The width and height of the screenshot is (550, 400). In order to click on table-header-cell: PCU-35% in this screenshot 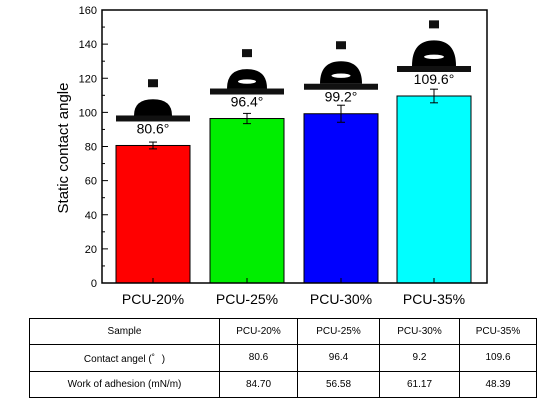, I will do `click(498, 331)`.